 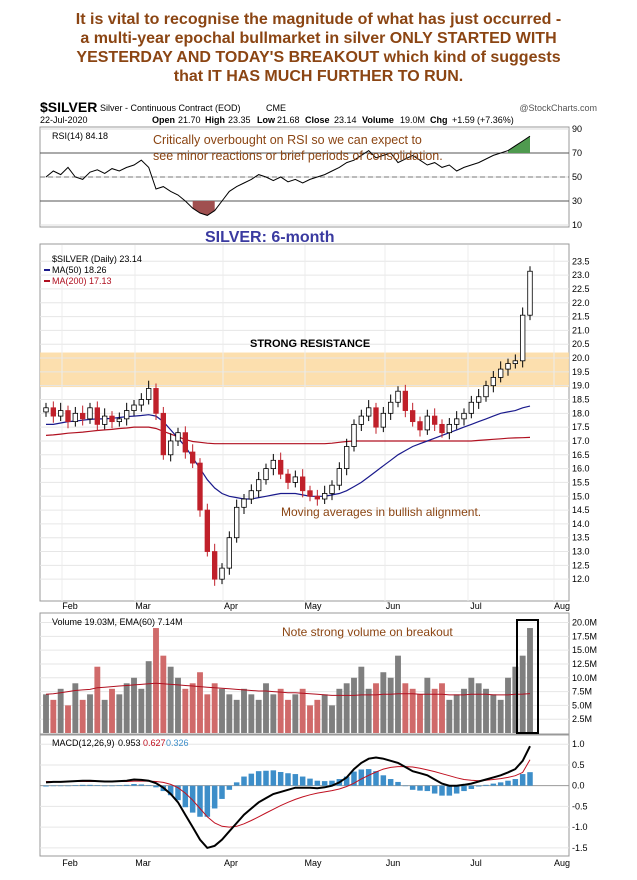 What do you see at coordinates (310, 344) in the screenshot?
I see `resistance-label: STRONG RESISTANCE` at bounding box center [310, 344].